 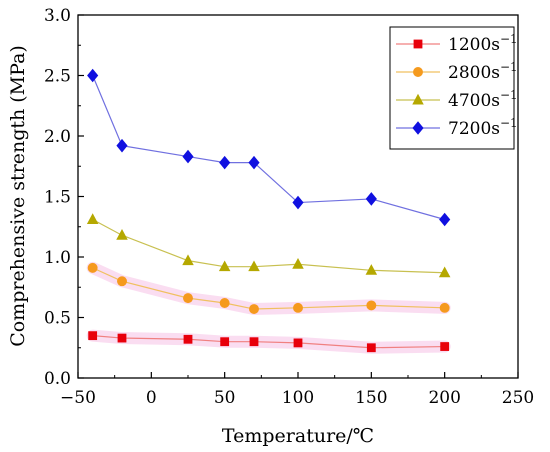 I want to click on x-tick-label: 250, so click(x=518, y=398).